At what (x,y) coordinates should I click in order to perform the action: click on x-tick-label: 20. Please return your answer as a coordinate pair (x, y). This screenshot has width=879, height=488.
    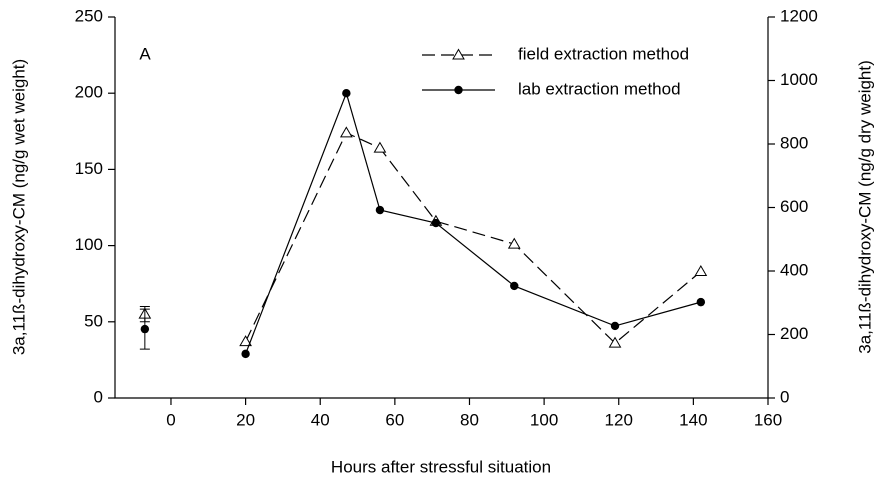
    Looking at the image, I should click on (245, 419).